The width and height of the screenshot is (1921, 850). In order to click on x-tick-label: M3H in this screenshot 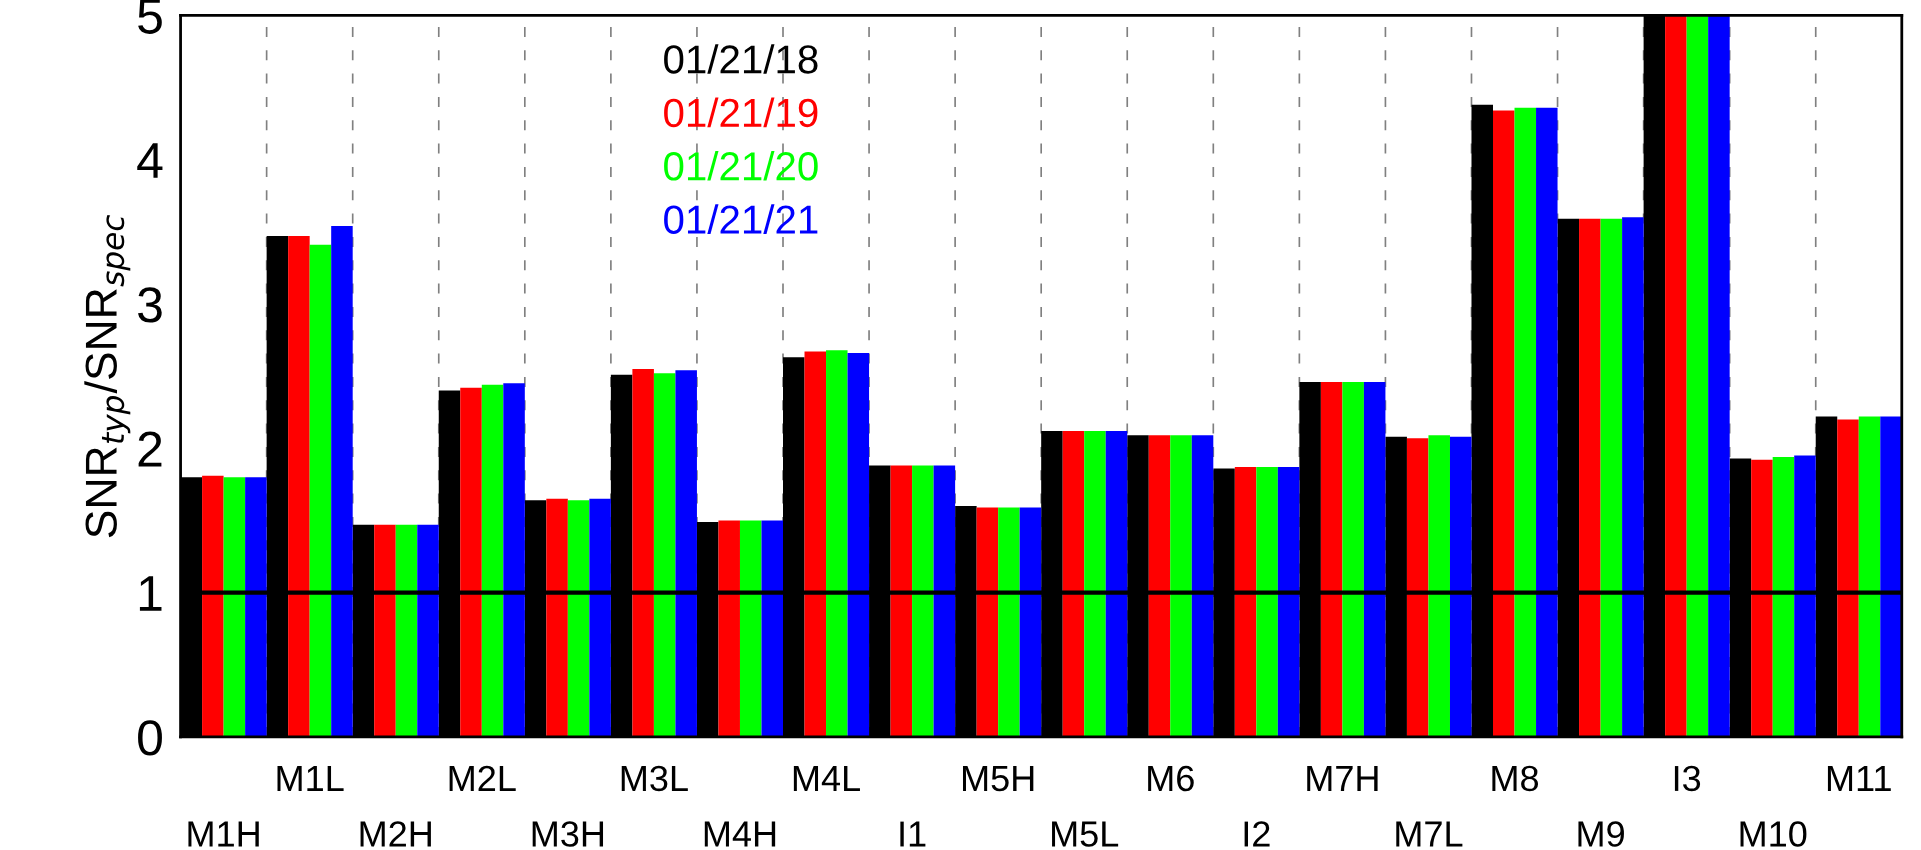, I will do `click(568, 834)`.